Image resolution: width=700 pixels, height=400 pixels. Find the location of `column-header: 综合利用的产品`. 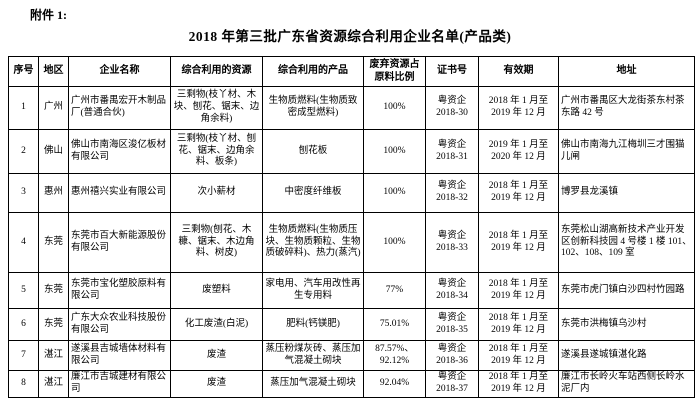

column-header: 综合利用的产品 is located at coordinates (313, 71).